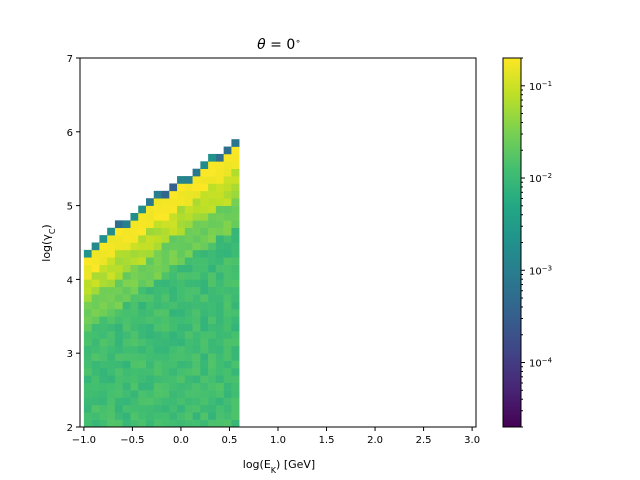  I want to click on colorbar-ticks: 10−1 10−2 10−3 10−4, so click(537, 242).